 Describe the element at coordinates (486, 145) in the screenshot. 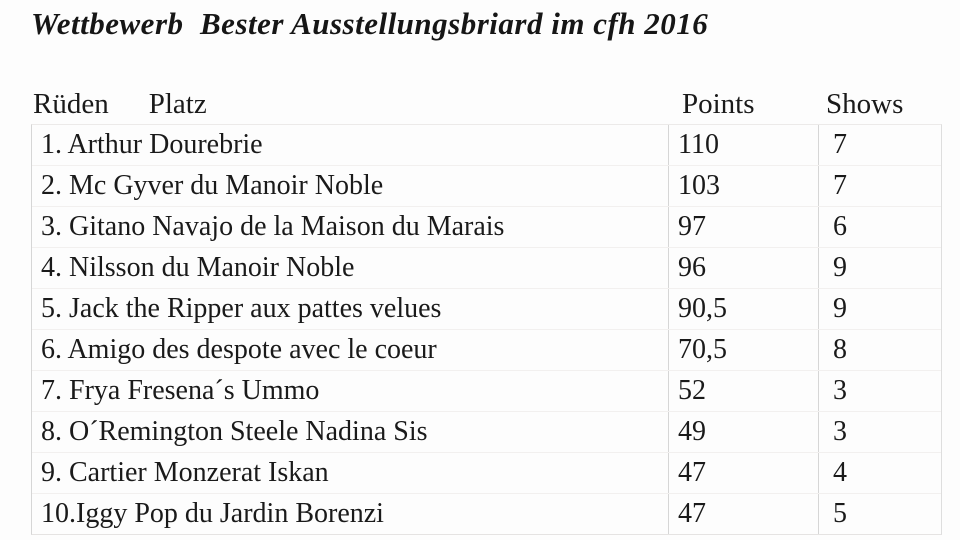

I see `table-row: 1. Arthur Dourebrie 110 7` at that location.